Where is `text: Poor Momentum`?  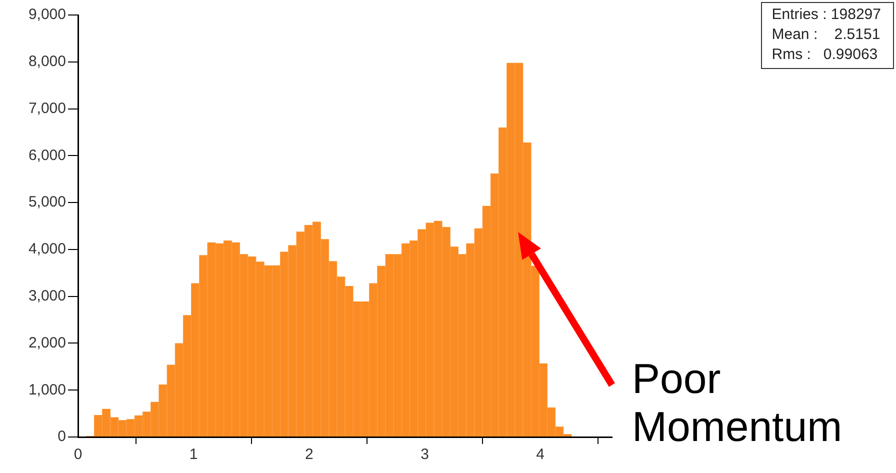 text: Poor Momentum is located at coordinates (738, 403).